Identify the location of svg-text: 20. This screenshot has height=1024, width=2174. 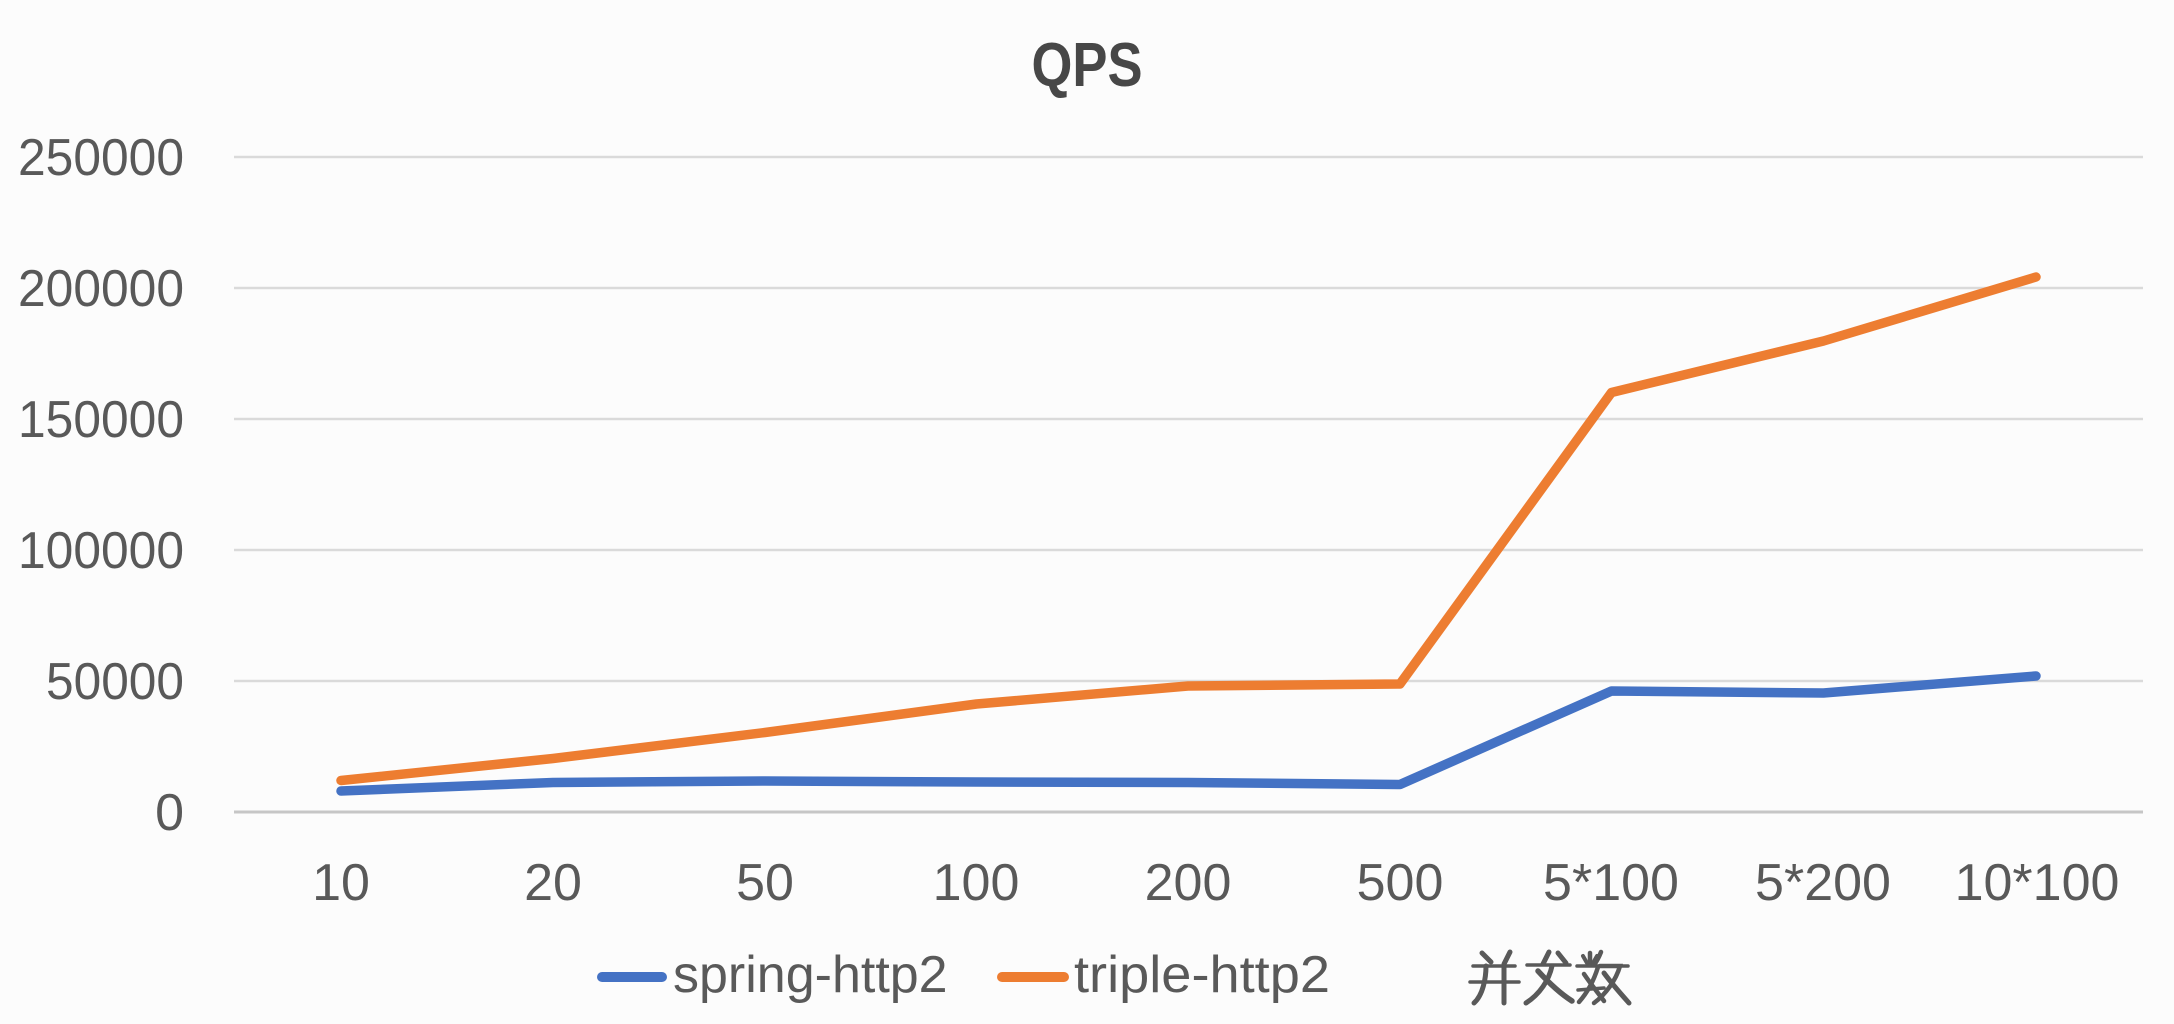
(553, 883).